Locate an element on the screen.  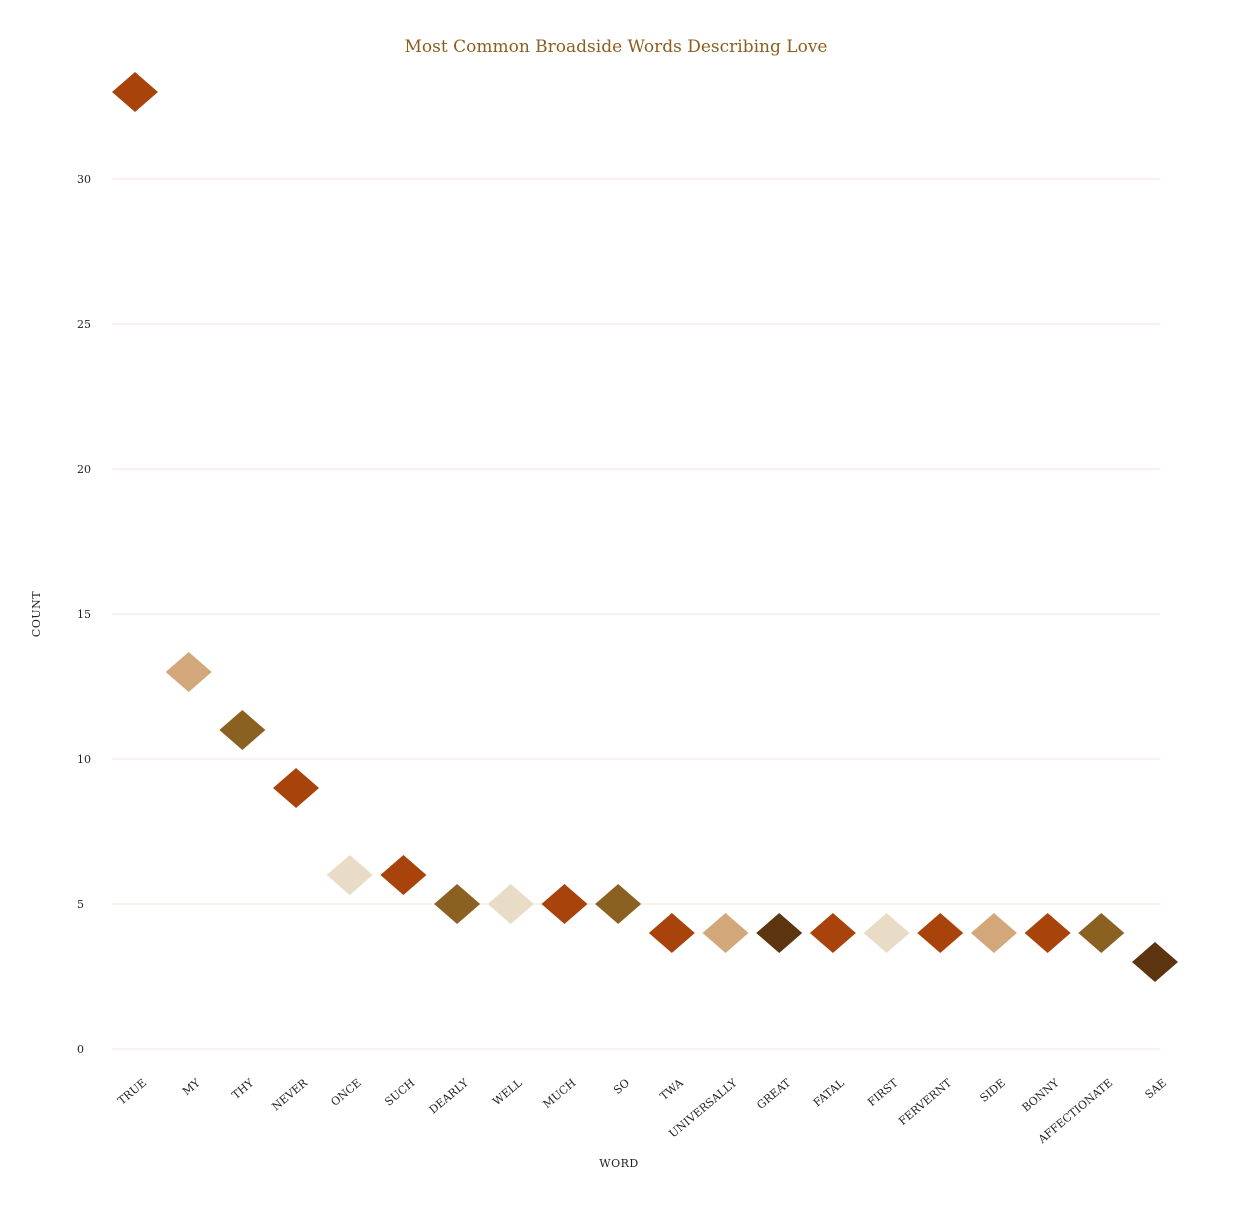
point-dearly is located at coordinates (457, 904).